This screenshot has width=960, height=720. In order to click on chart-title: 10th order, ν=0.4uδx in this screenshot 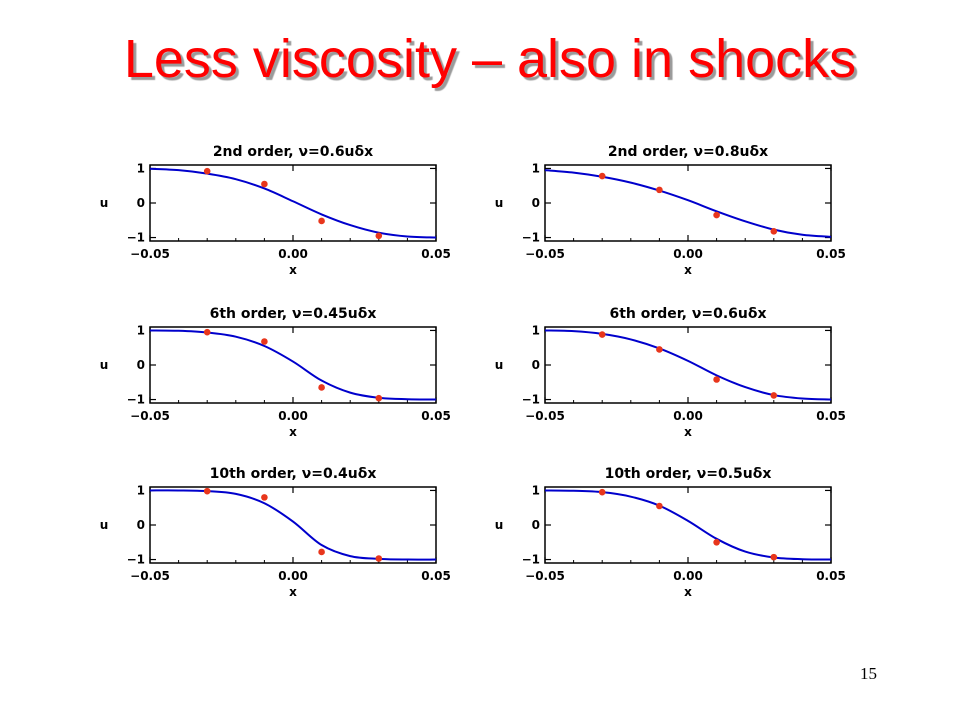, I will do `click(293, 474)`.